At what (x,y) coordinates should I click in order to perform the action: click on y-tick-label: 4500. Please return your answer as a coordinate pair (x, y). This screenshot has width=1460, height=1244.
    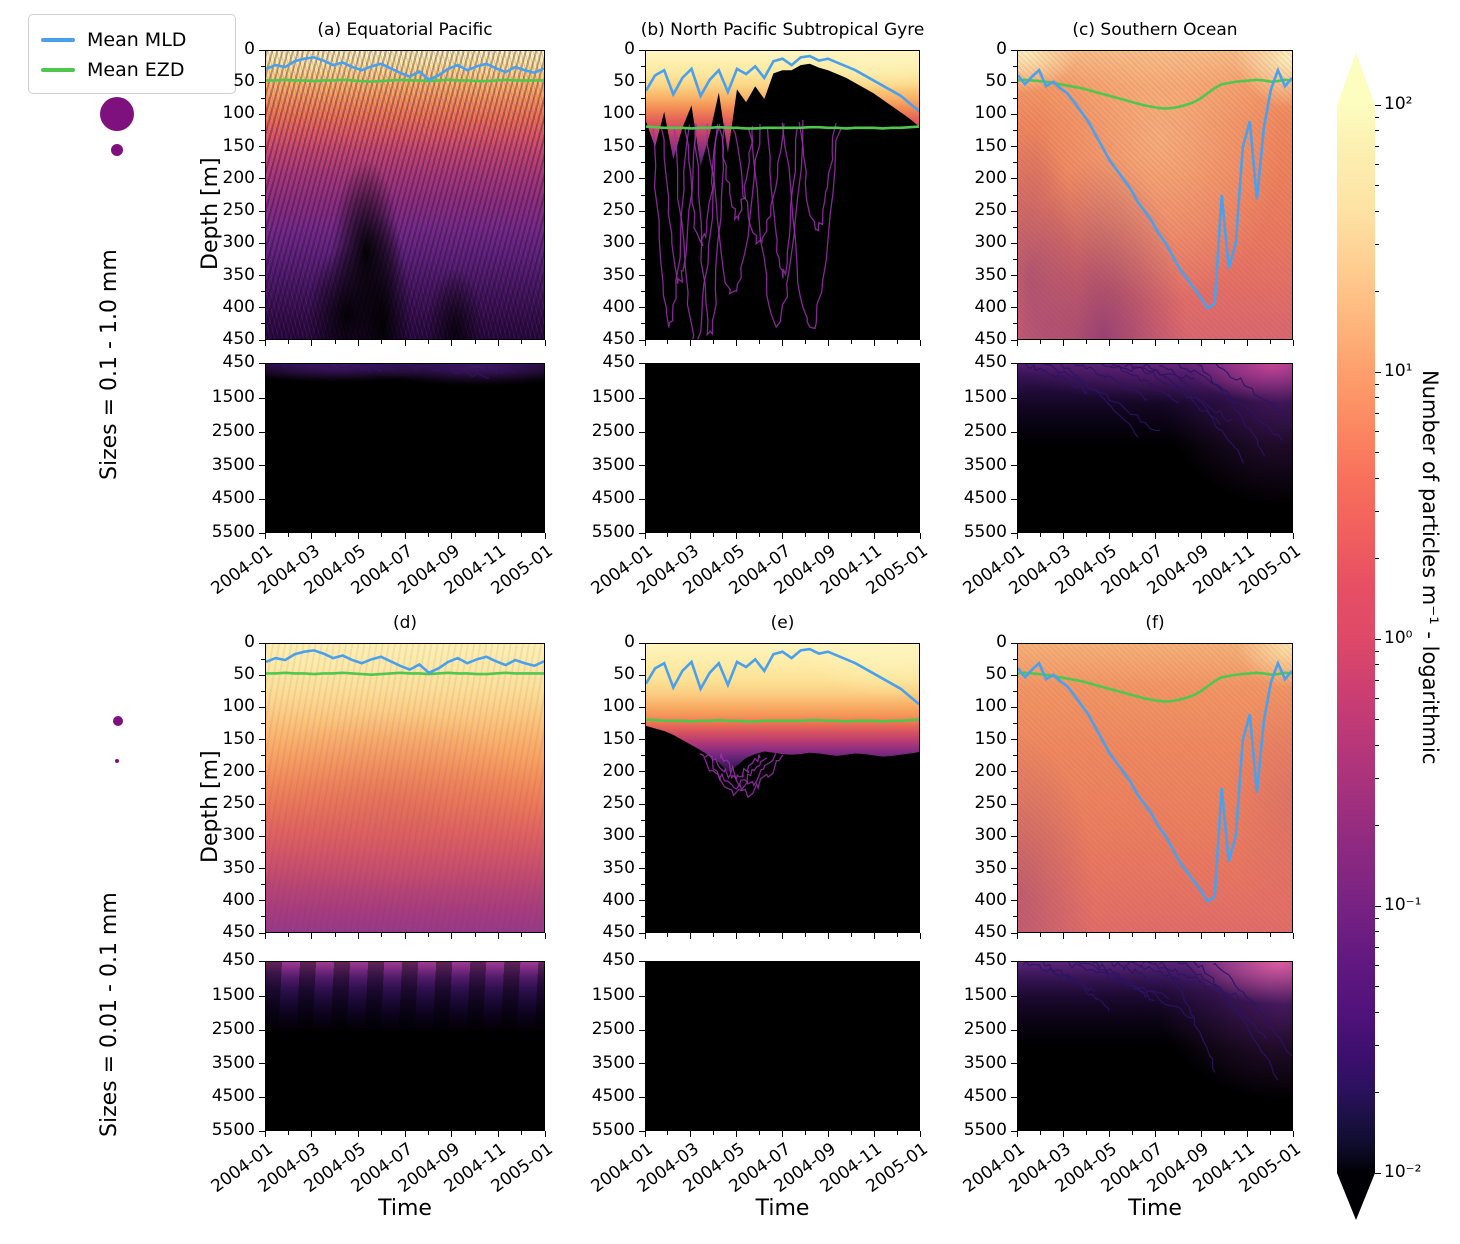
    Looking at the image, I should click on (985, 1096).